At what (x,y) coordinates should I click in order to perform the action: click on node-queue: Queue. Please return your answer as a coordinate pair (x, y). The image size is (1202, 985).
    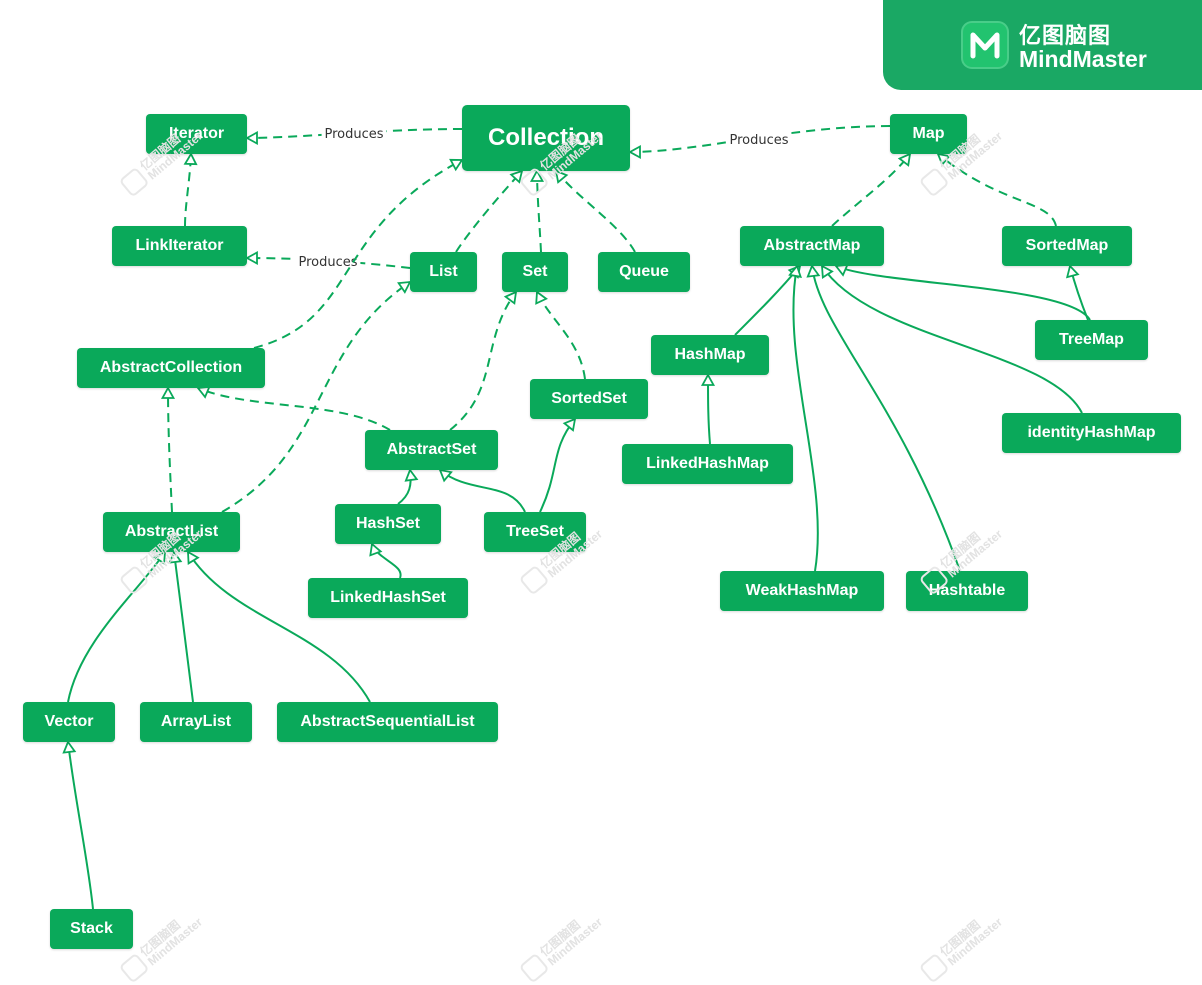
    Looking at the image, I should click on (644, 272).